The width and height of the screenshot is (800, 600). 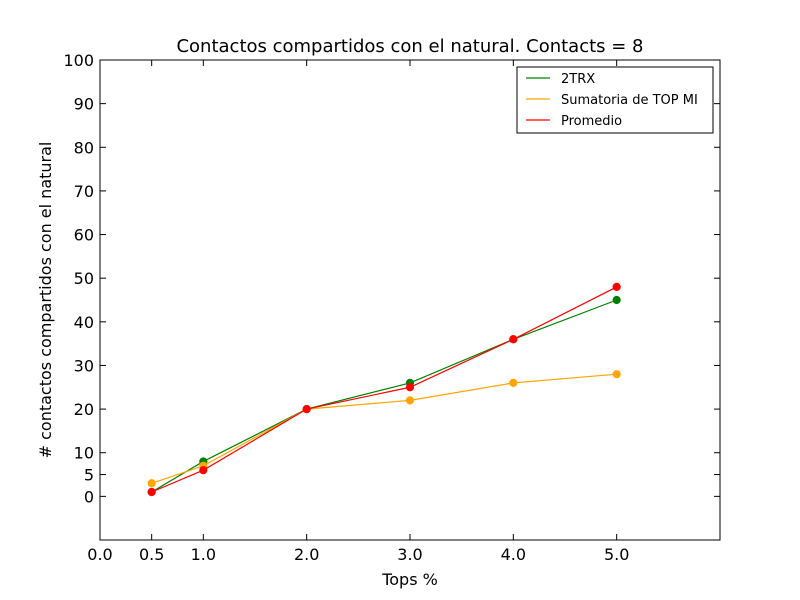 What do you see at coordinates (409, 554) in the screenshot?
I see `x-tick-label: 3.0` at bounding box center [409, 554].